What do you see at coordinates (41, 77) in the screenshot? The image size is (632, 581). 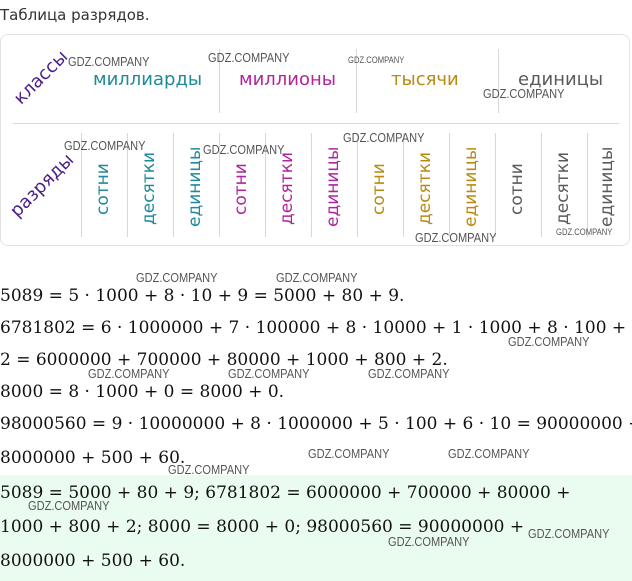 I see `classes-label: классы` at bounding box center [41, 77].